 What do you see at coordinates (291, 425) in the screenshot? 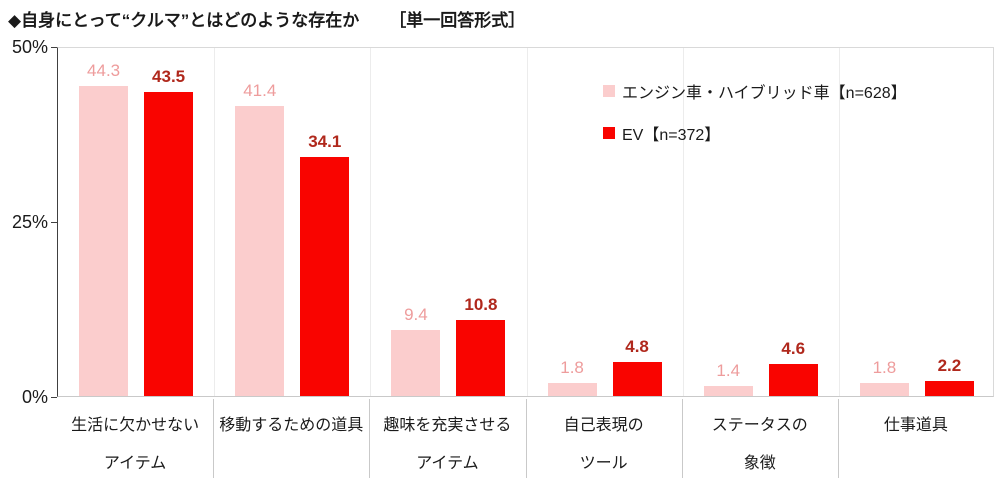
I see `category-label-line: 移動するための道具` at bounding box center [291, 425].